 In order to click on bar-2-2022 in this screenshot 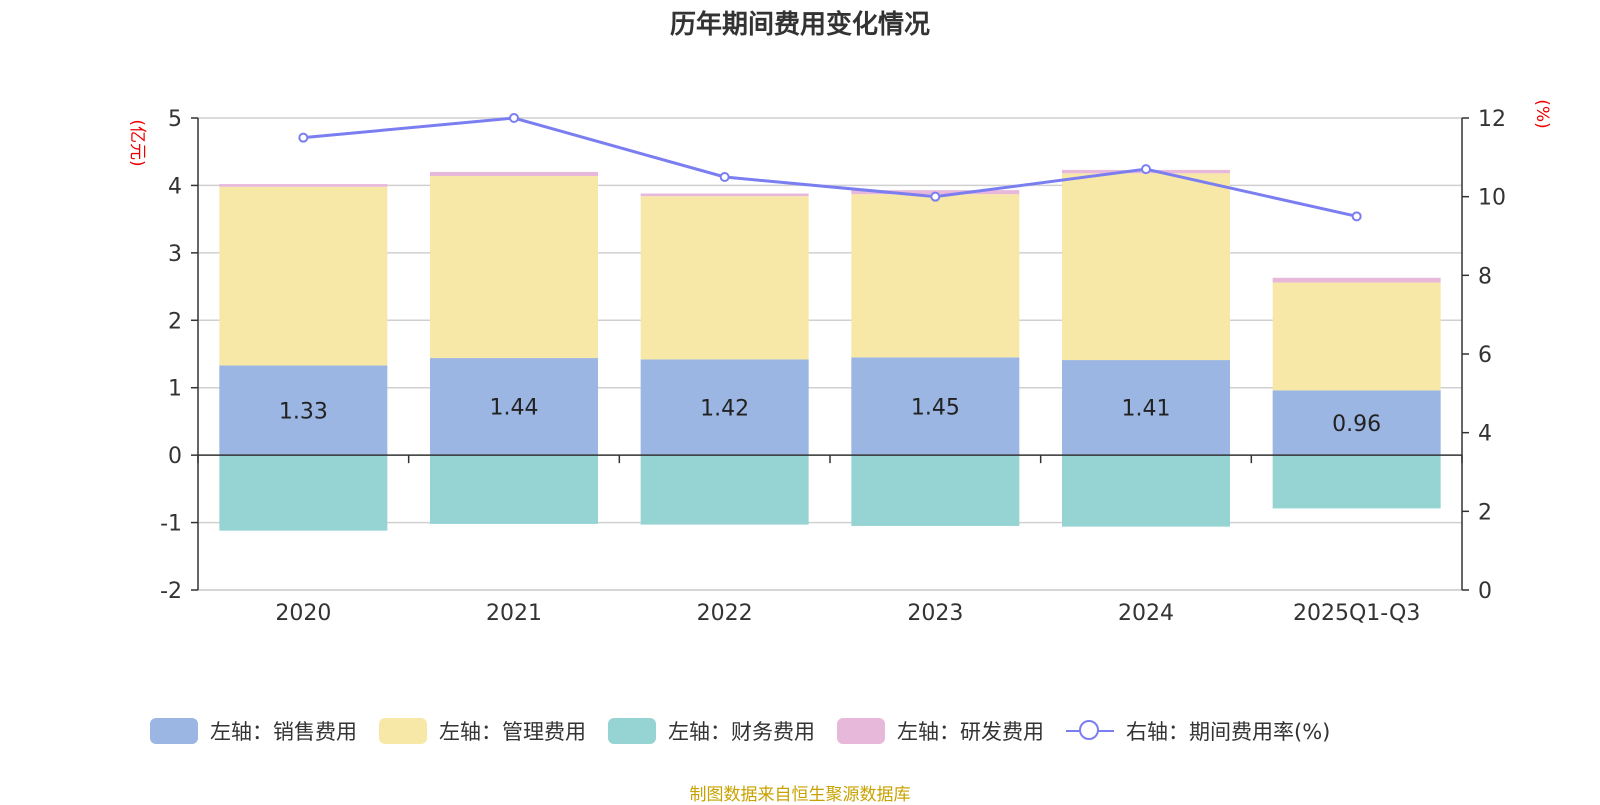, I will do `click(724, 490)`.